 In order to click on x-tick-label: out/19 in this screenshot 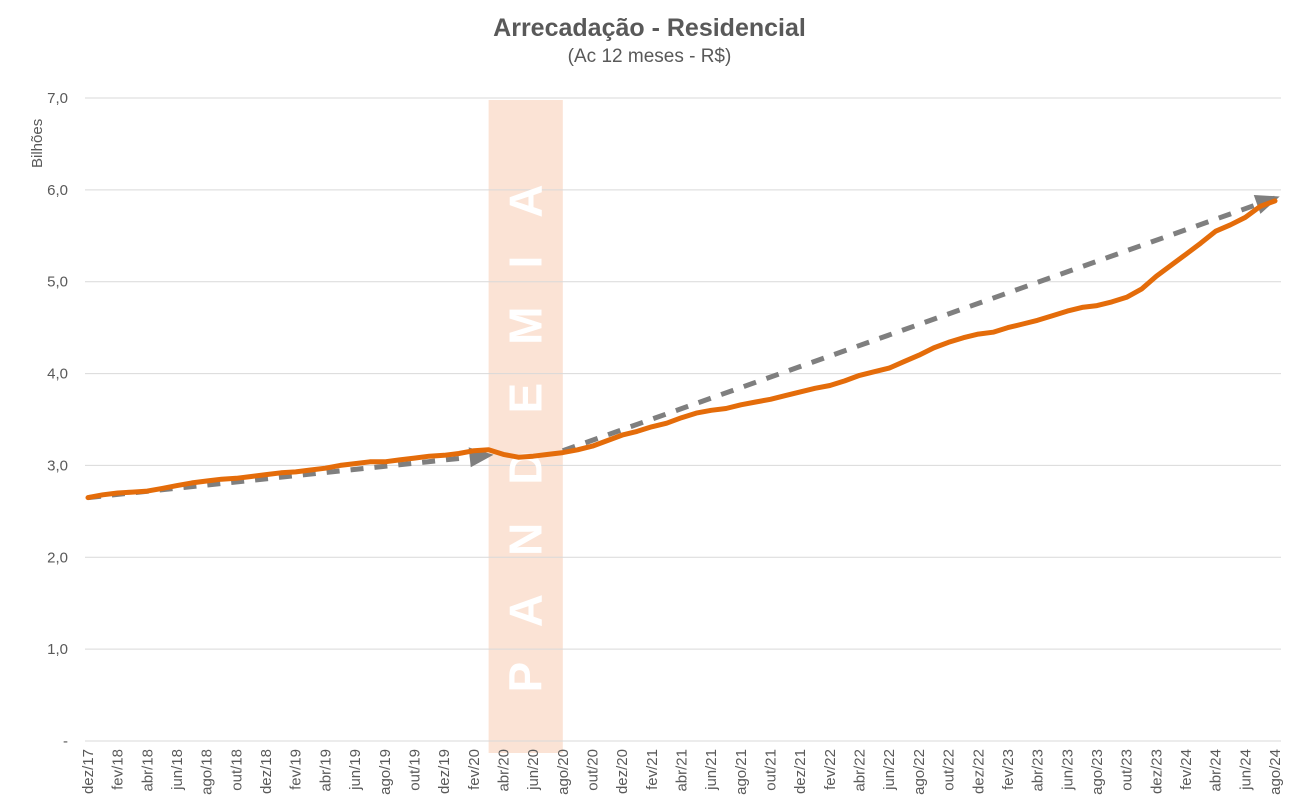, I will do `click(414, 770)`.